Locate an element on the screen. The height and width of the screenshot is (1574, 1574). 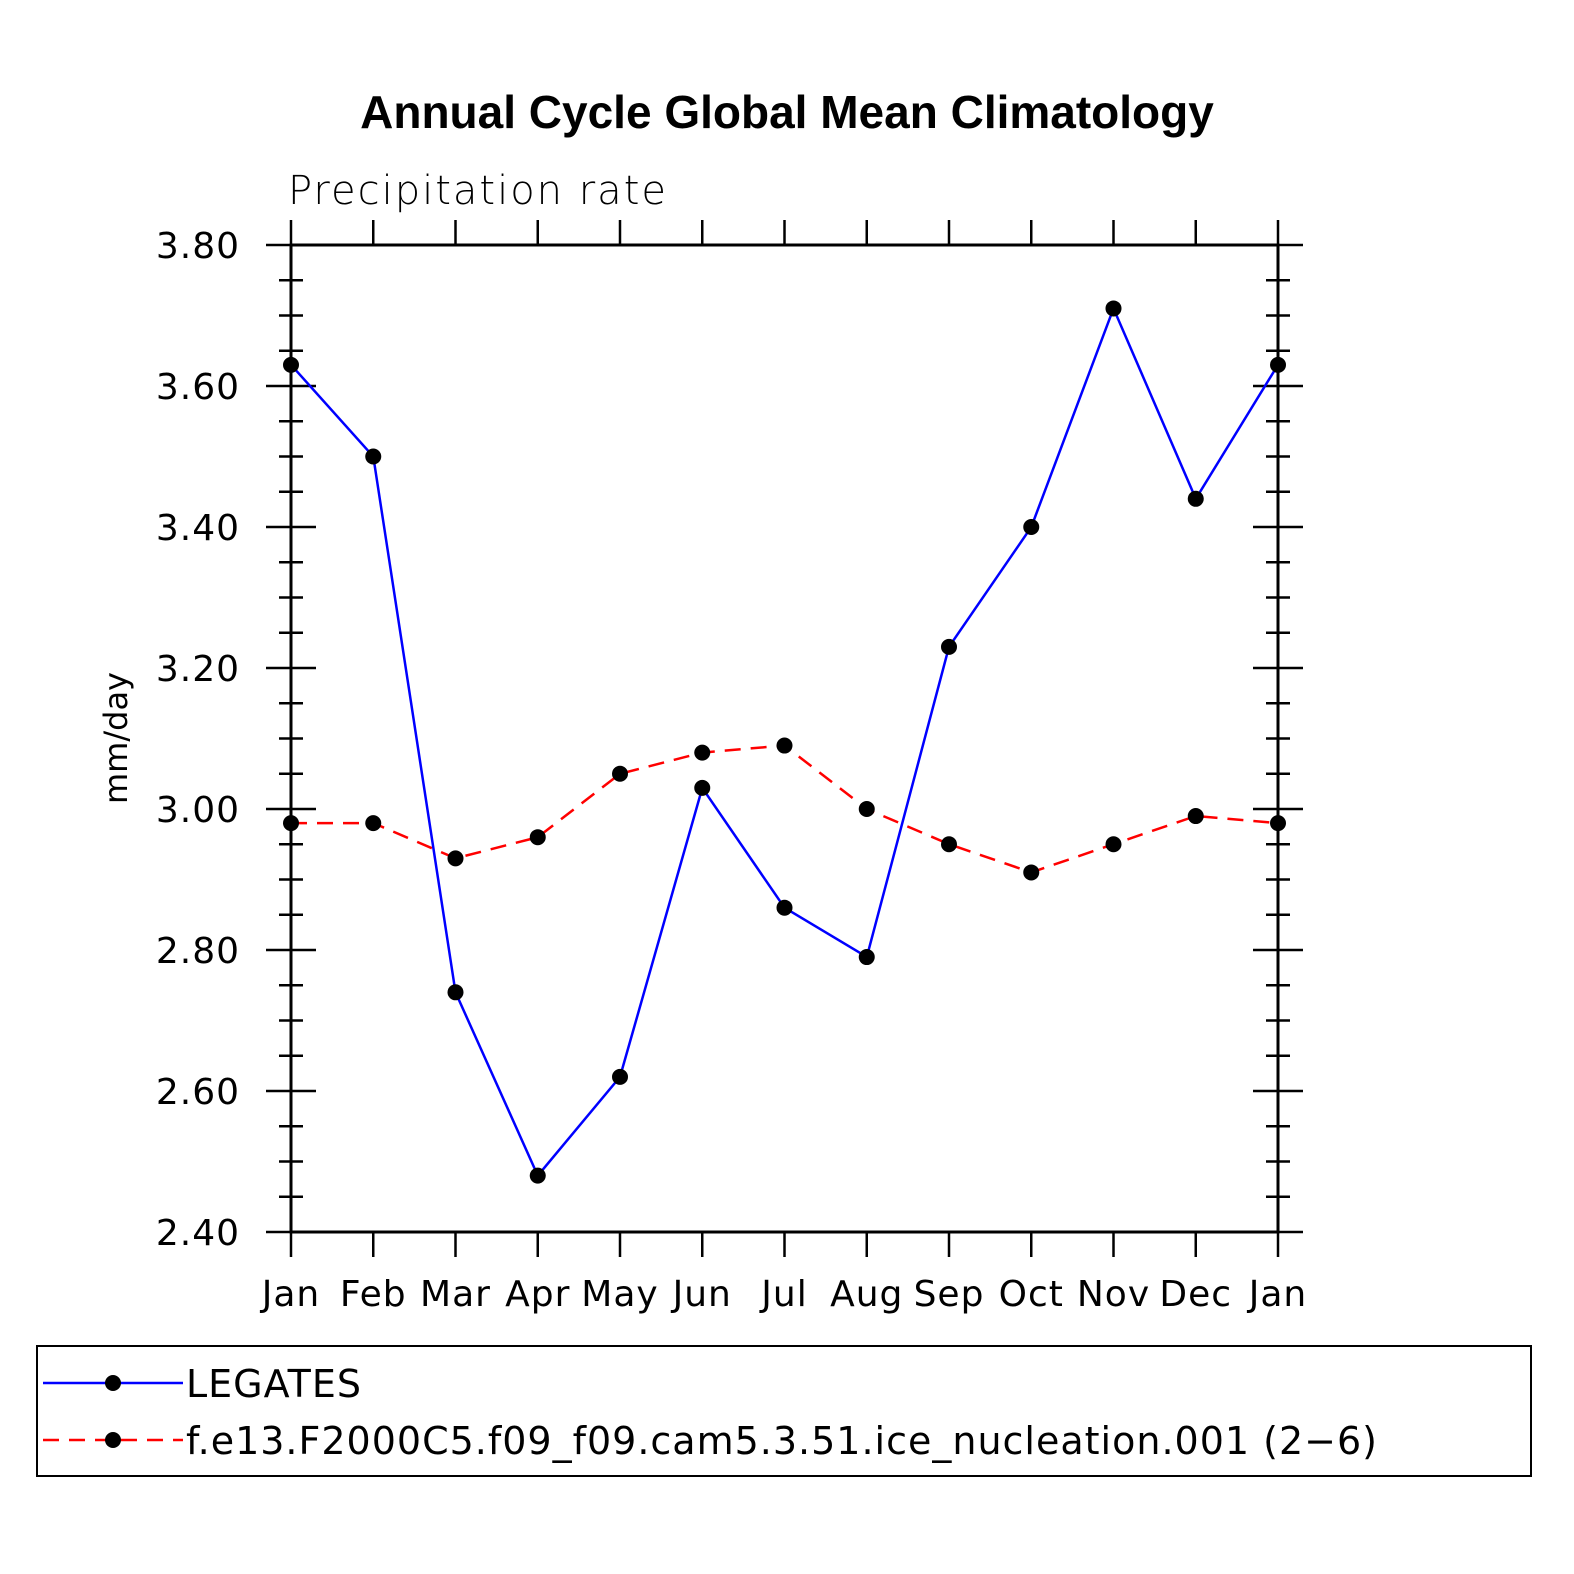
x-tick-label: Sep is located at coordinates (949, 1294).